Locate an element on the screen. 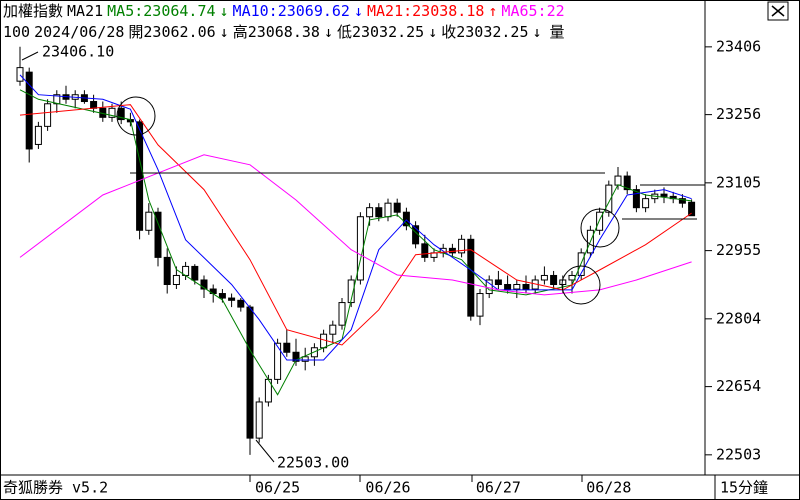 This screenshot has height=500, width=800. close-icon is located at coordinates (778, 11).